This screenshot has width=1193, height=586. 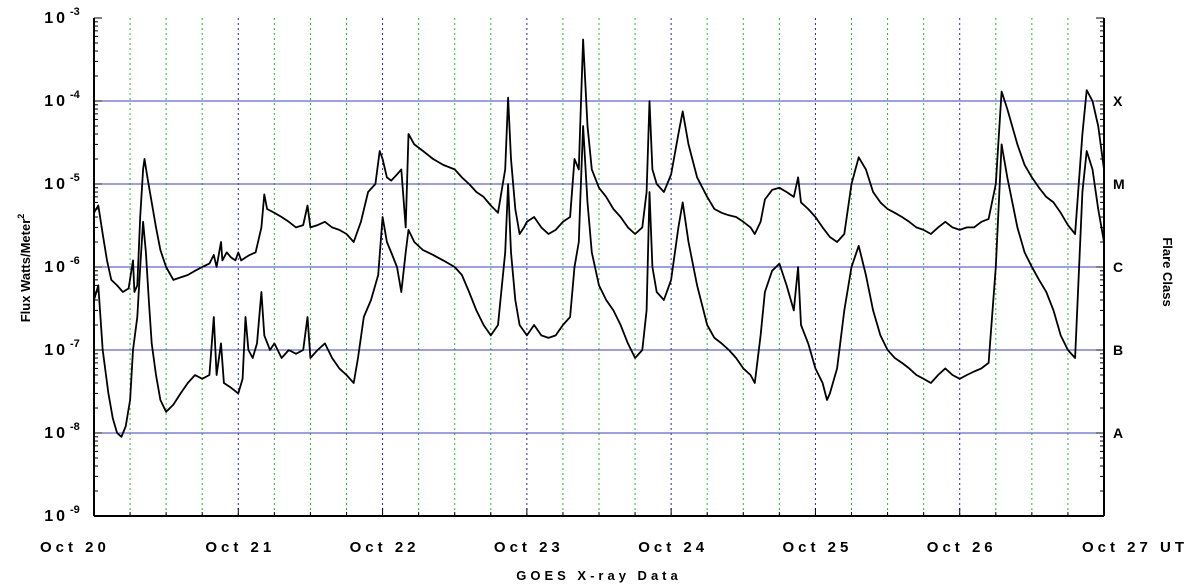 What do you see at coordinates (240, 547) in the screenshot?
I see `x-tick-label: Oct 21` at bounding box center [240, 547].